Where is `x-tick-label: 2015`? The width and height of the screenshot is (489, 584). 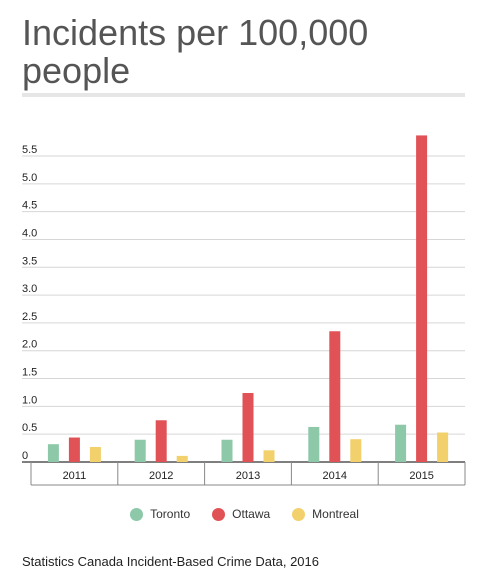 x-tick-label: 2015 is located at coordinates (421, 476).